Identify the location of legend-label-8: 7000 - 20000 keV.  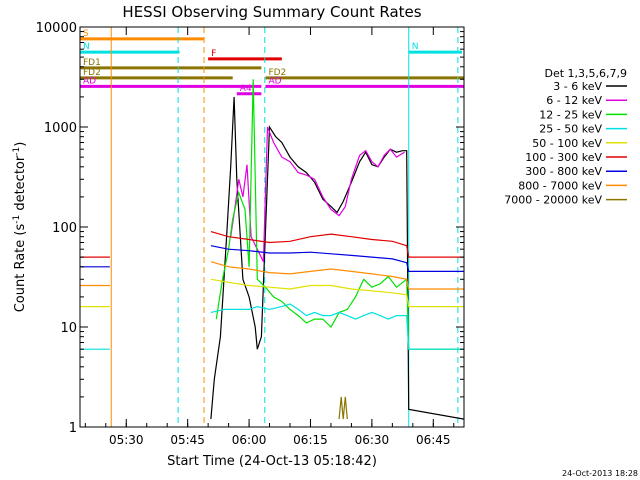
(553, 200).